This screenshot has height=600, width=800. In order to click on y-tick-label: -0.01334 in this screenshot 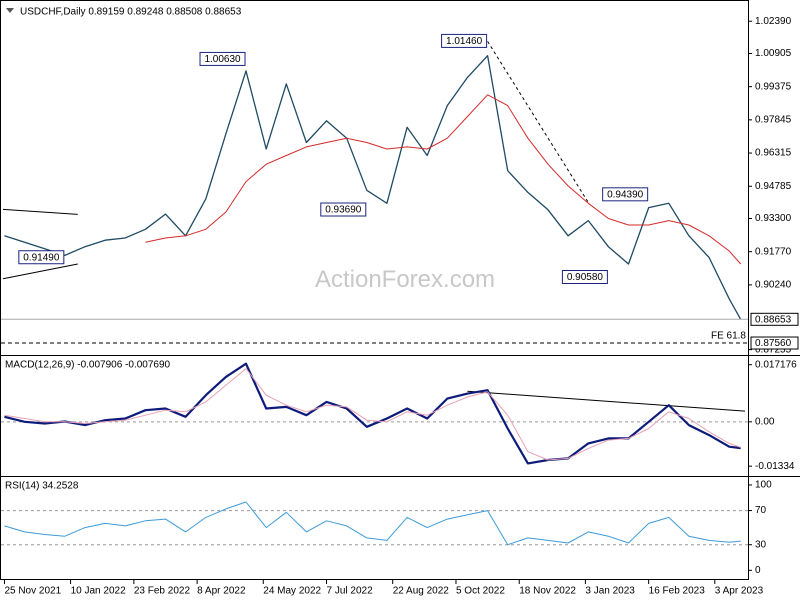, I will do `click(775, 466)`.